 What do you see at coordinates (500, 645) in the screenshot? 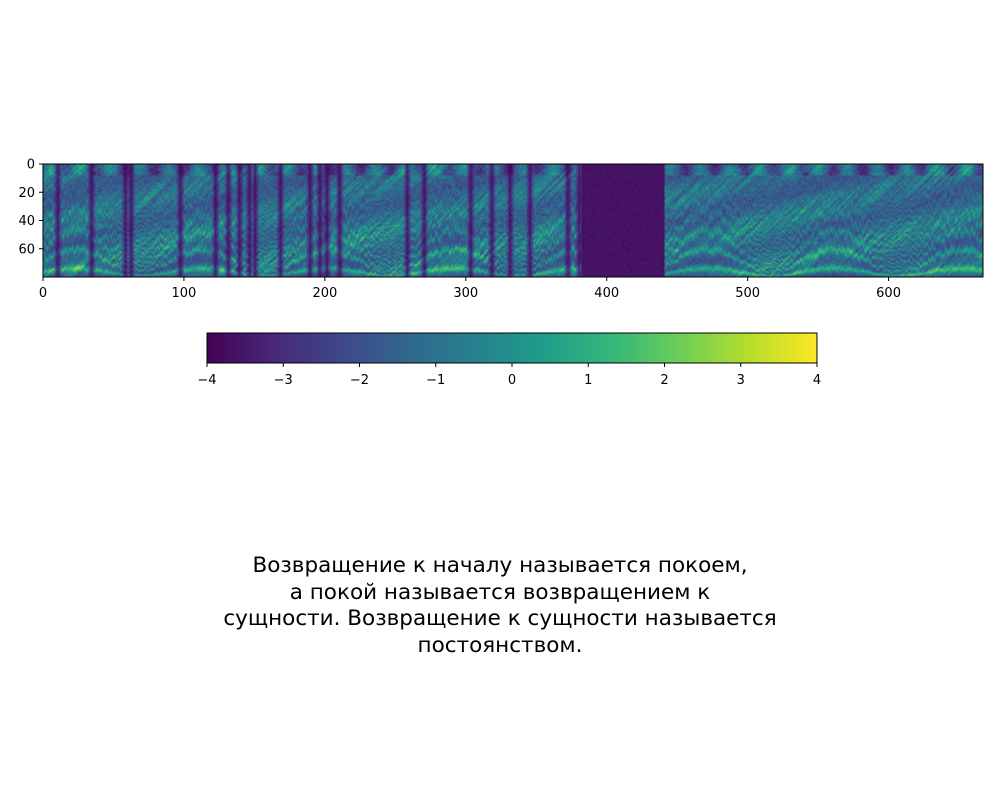
I see `caption-line-4: постоянством.` at bounding box center [500, 645].